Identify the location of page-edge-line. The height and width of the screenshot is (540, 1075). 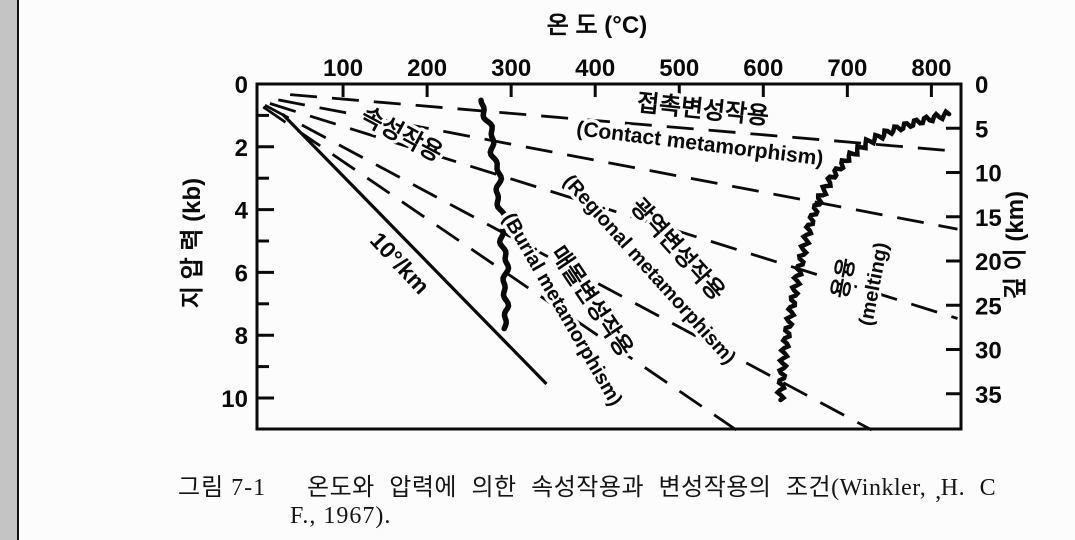
(18, 270).